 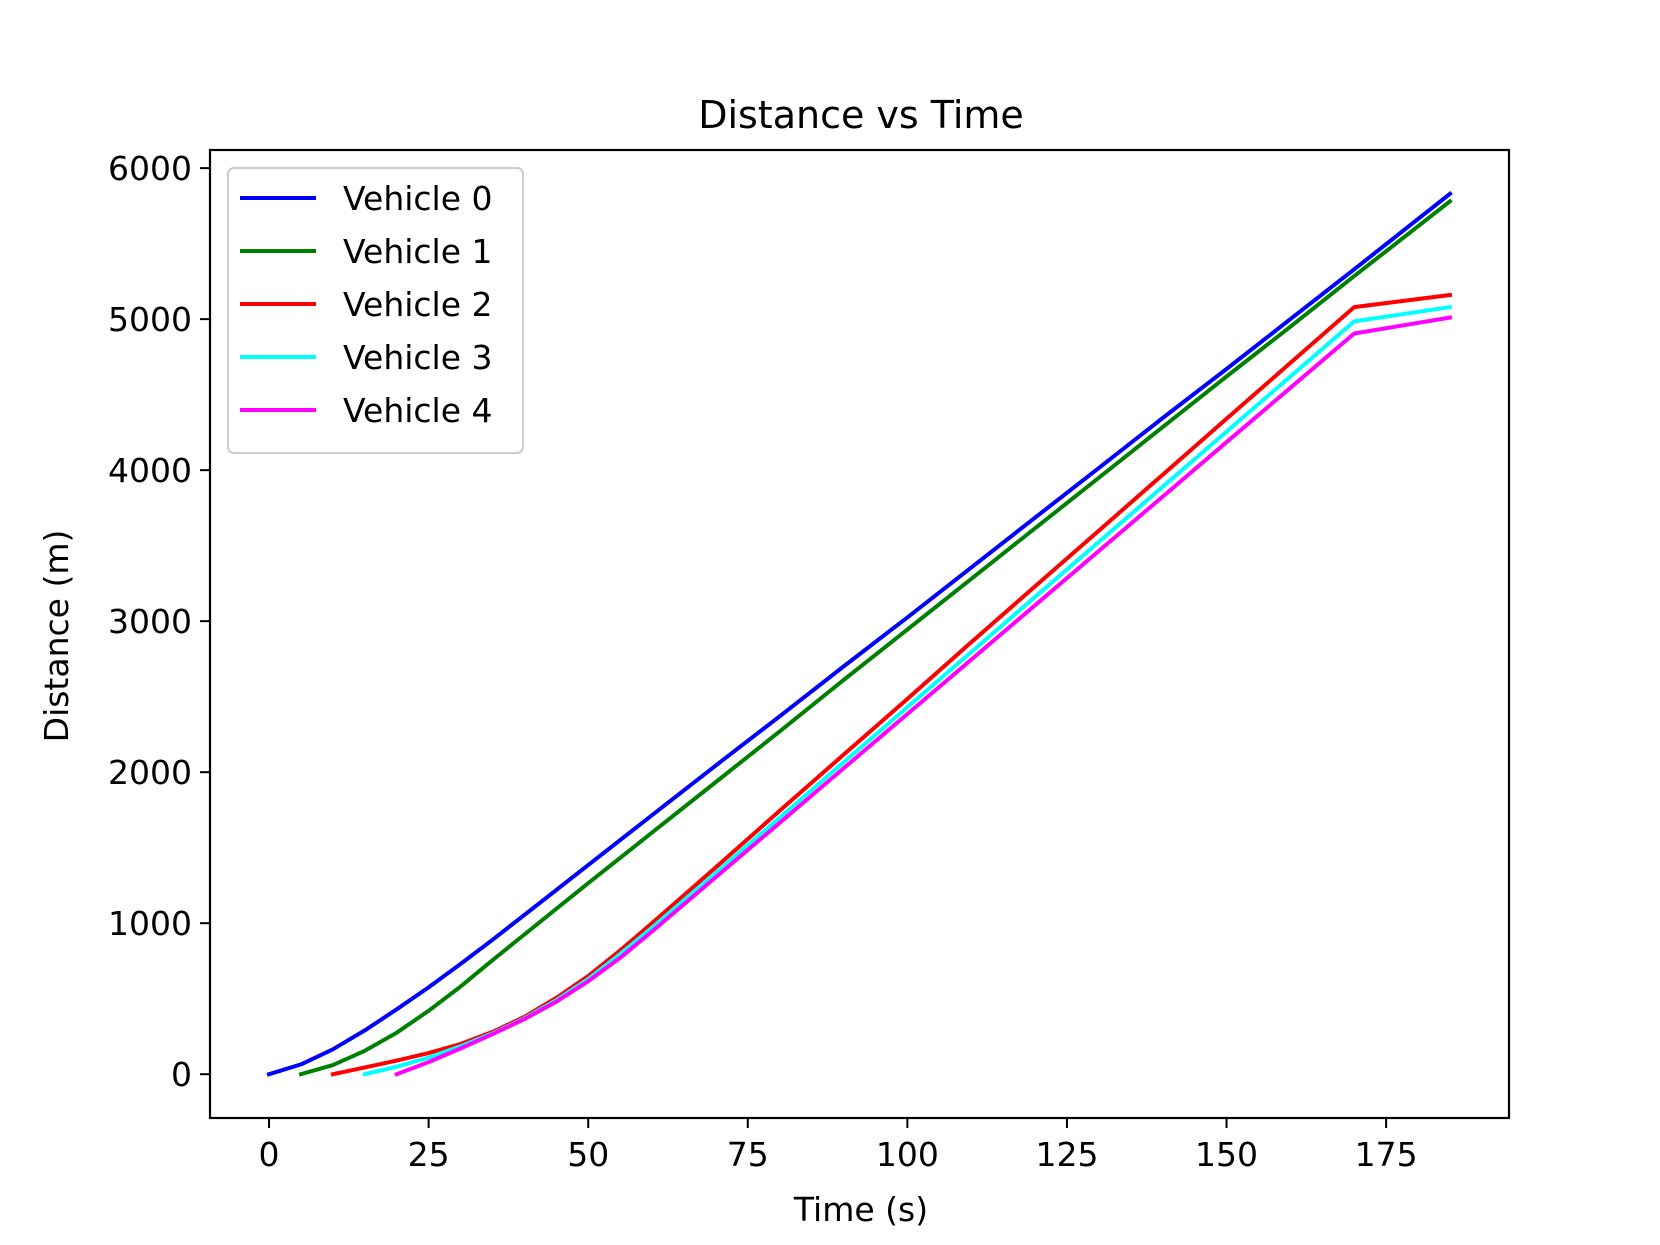 What do you see at coordinates (418, 198) in the screenshot?
I see `legend-label-0: Vehicle 0` at bounding box center [418, 198].